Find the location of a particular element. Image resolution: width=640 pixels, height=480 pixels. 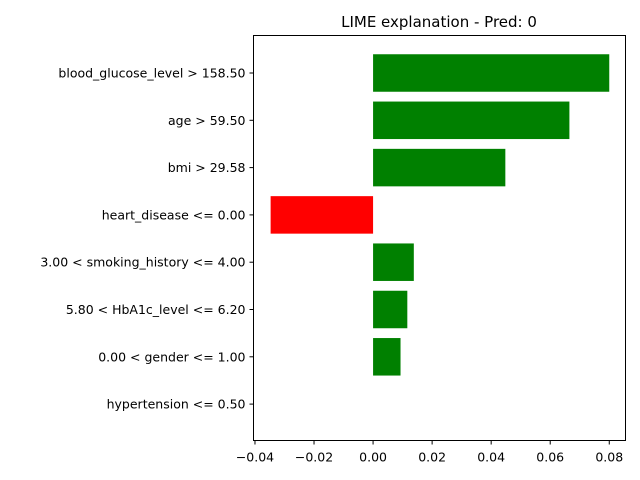

x-axis-ticks: −0.04 −0.02 0.00 0.02 0.04 0.06 0.08 is located at coordinates (429, 452).